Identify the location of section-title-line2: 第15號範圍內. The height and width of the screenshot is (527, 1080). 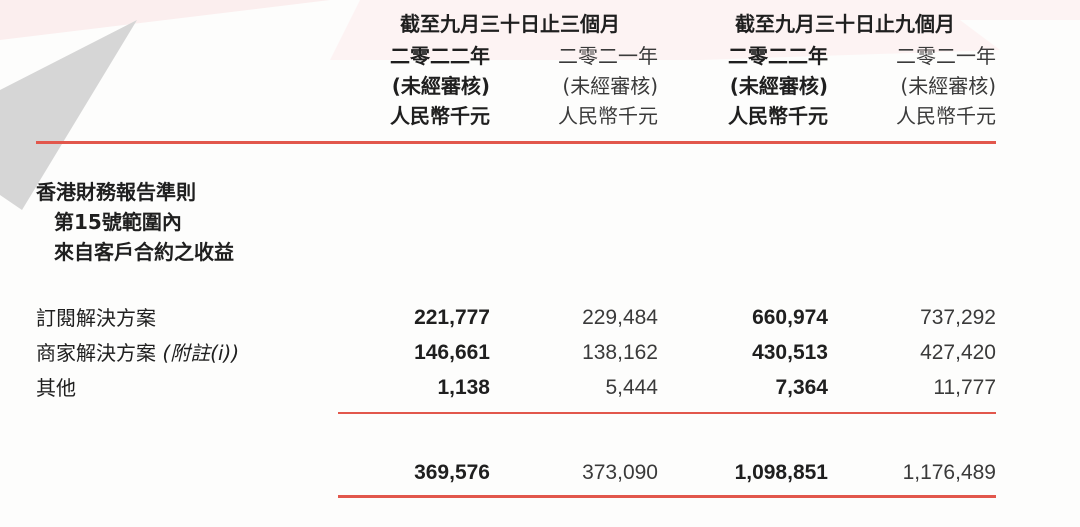
(118, 222).